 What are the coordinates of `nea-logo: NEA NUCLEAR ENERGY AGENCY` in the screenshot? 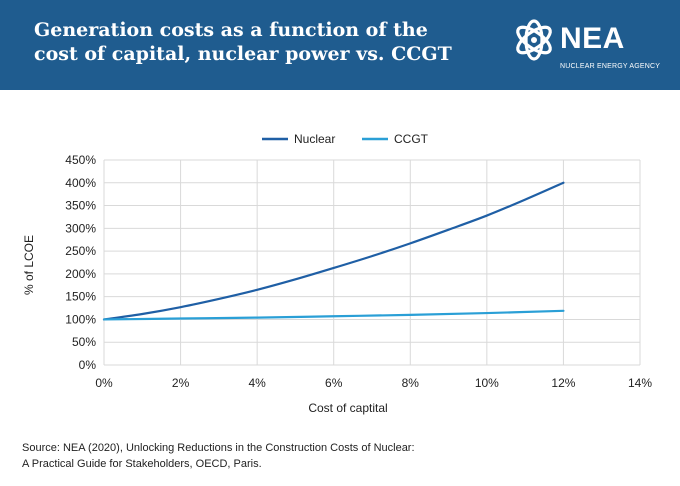 It's located at (587, 47).